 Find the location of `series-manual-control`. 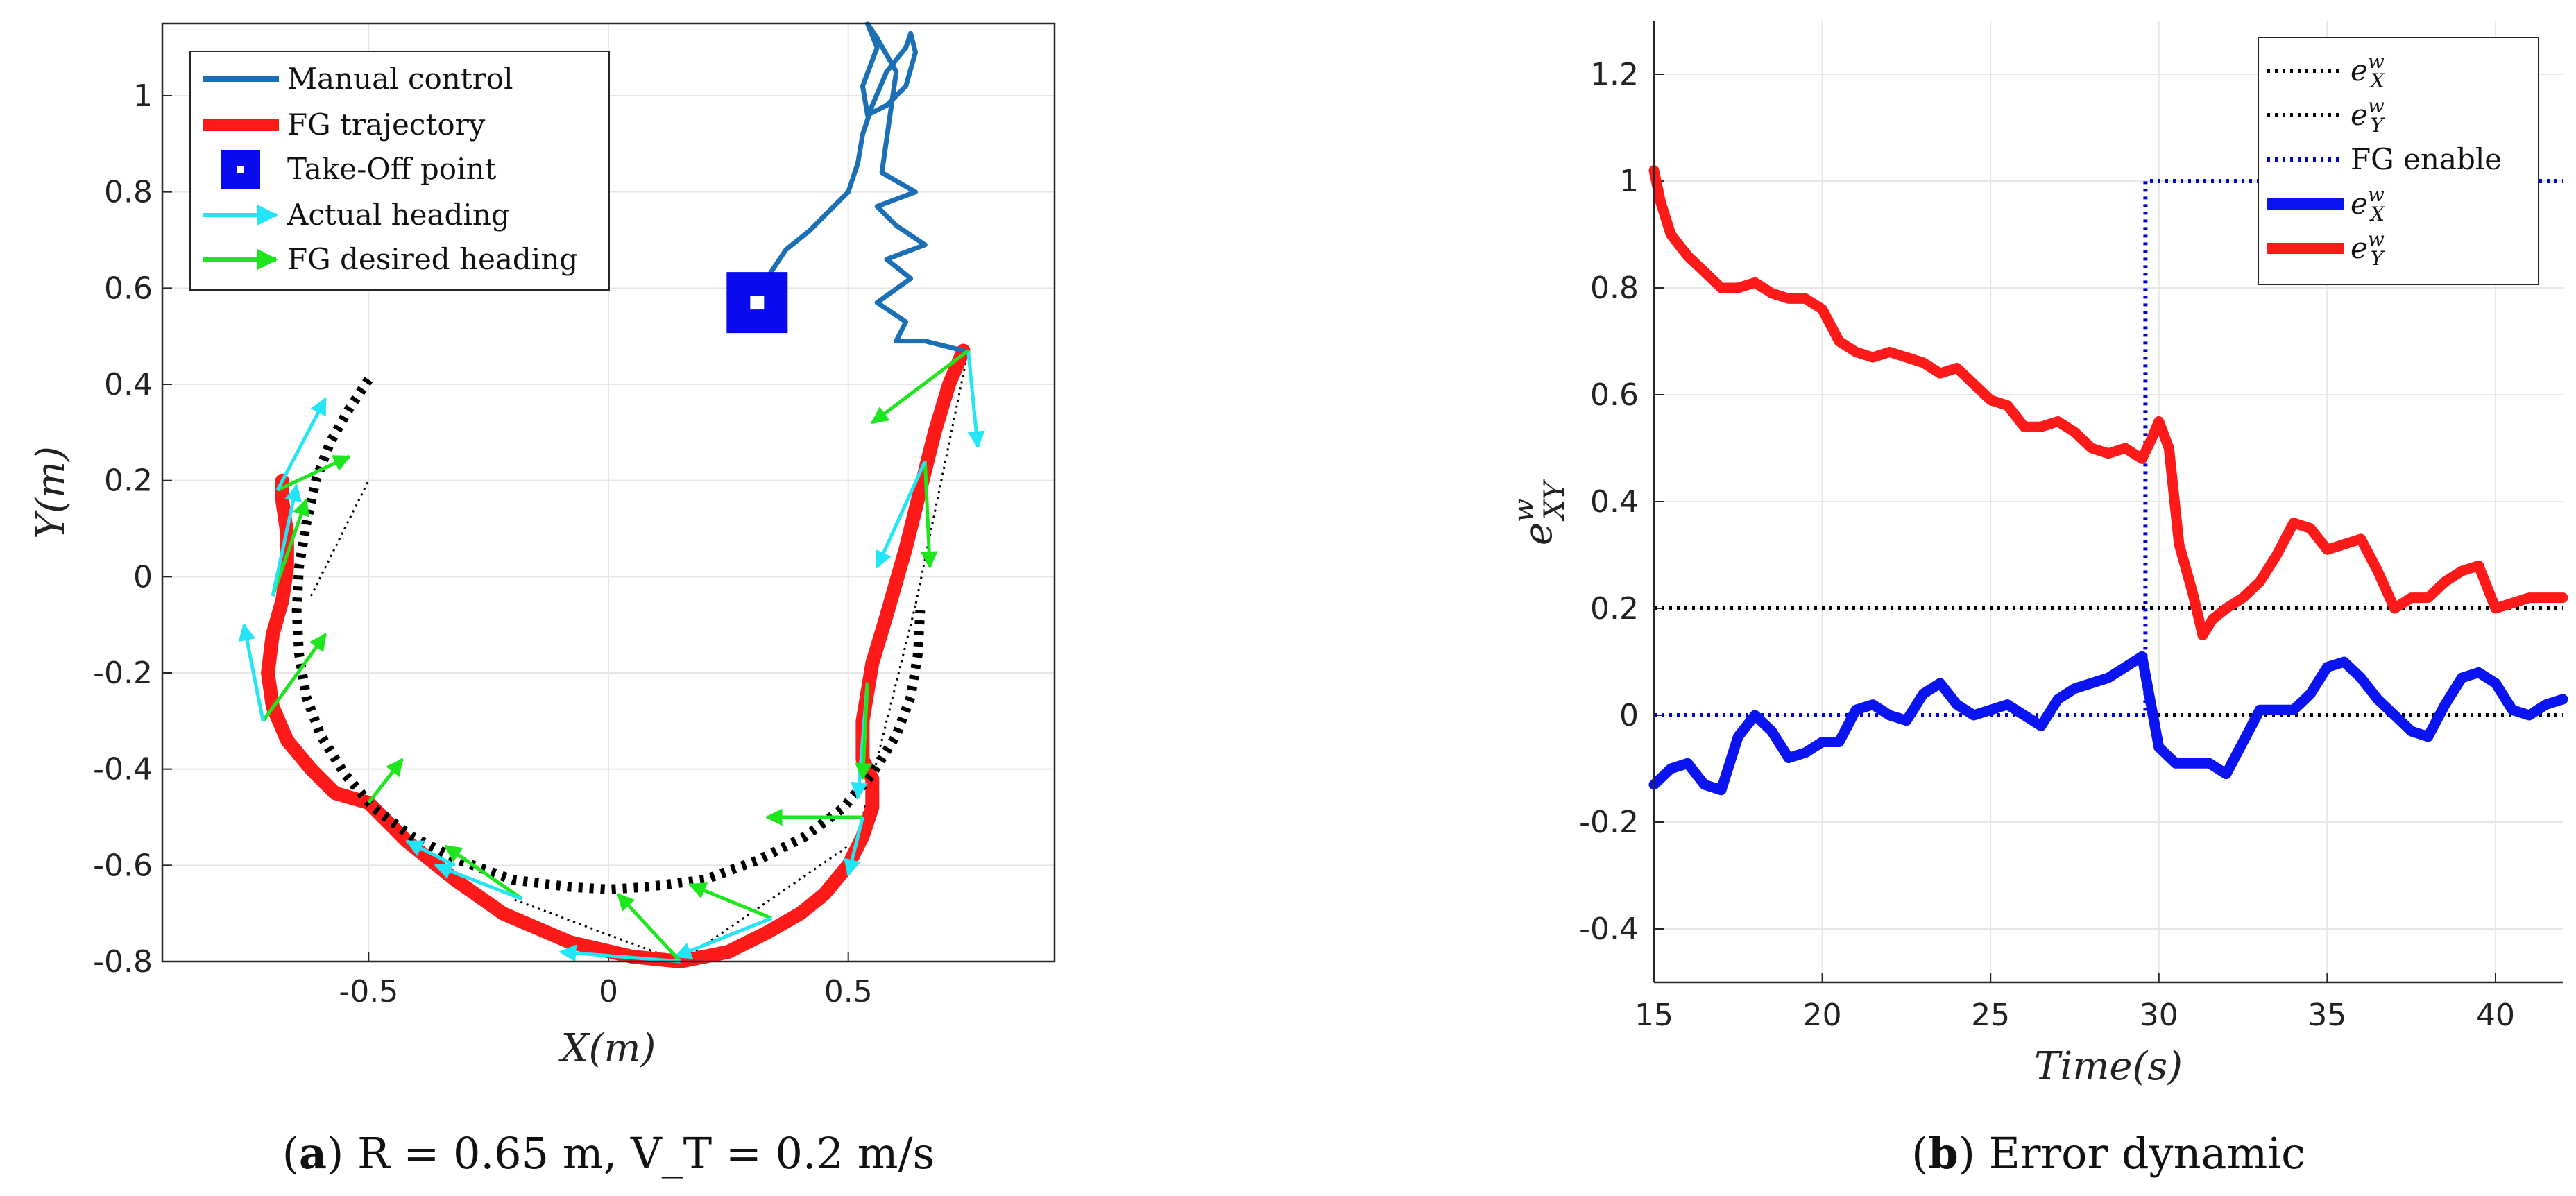

series-manual-control is located at coordinates (860, 187).